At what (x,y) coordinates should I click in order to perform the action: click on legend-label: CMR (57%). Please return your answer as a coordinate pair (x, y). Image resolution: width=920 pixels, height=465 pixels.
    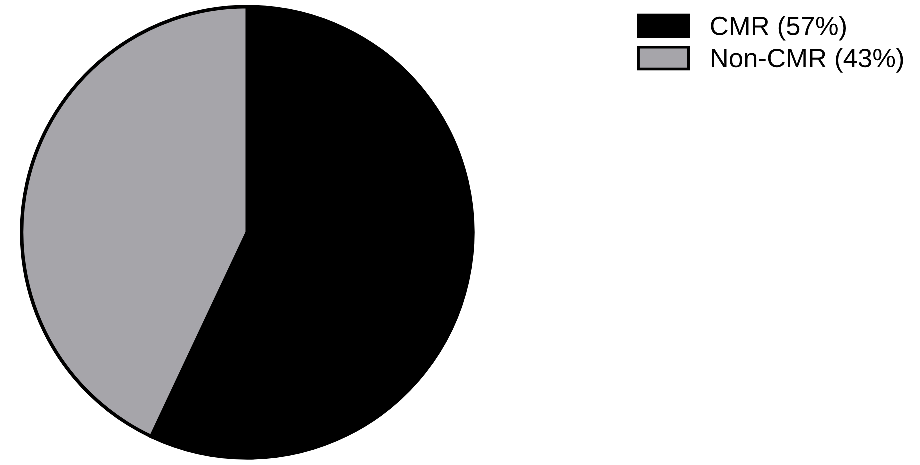
    Looking at the image, I should click on (778, 28).